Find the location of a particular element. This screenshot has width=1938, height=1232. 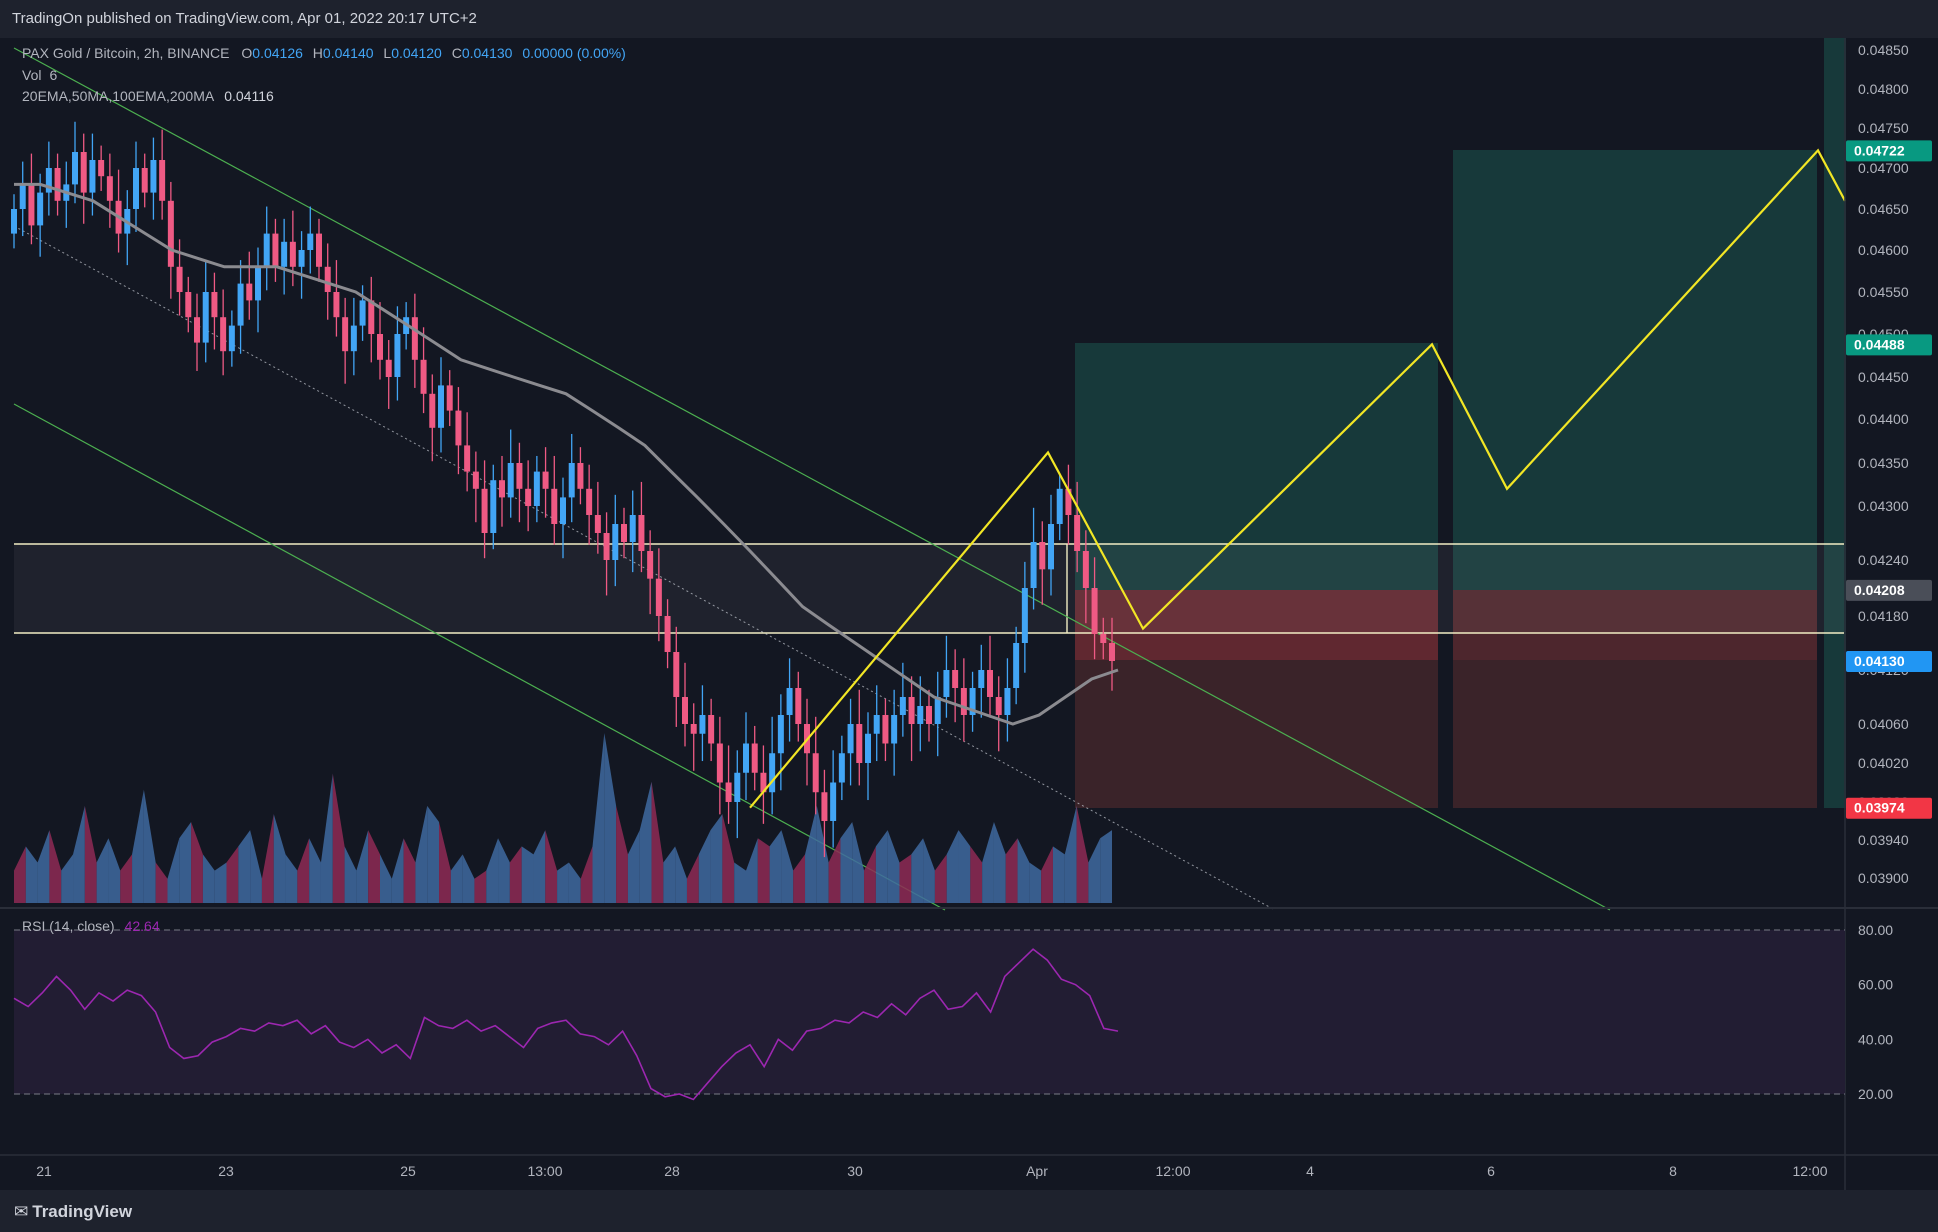

brand-label: TradingView is located at coordinates (82, 1211).